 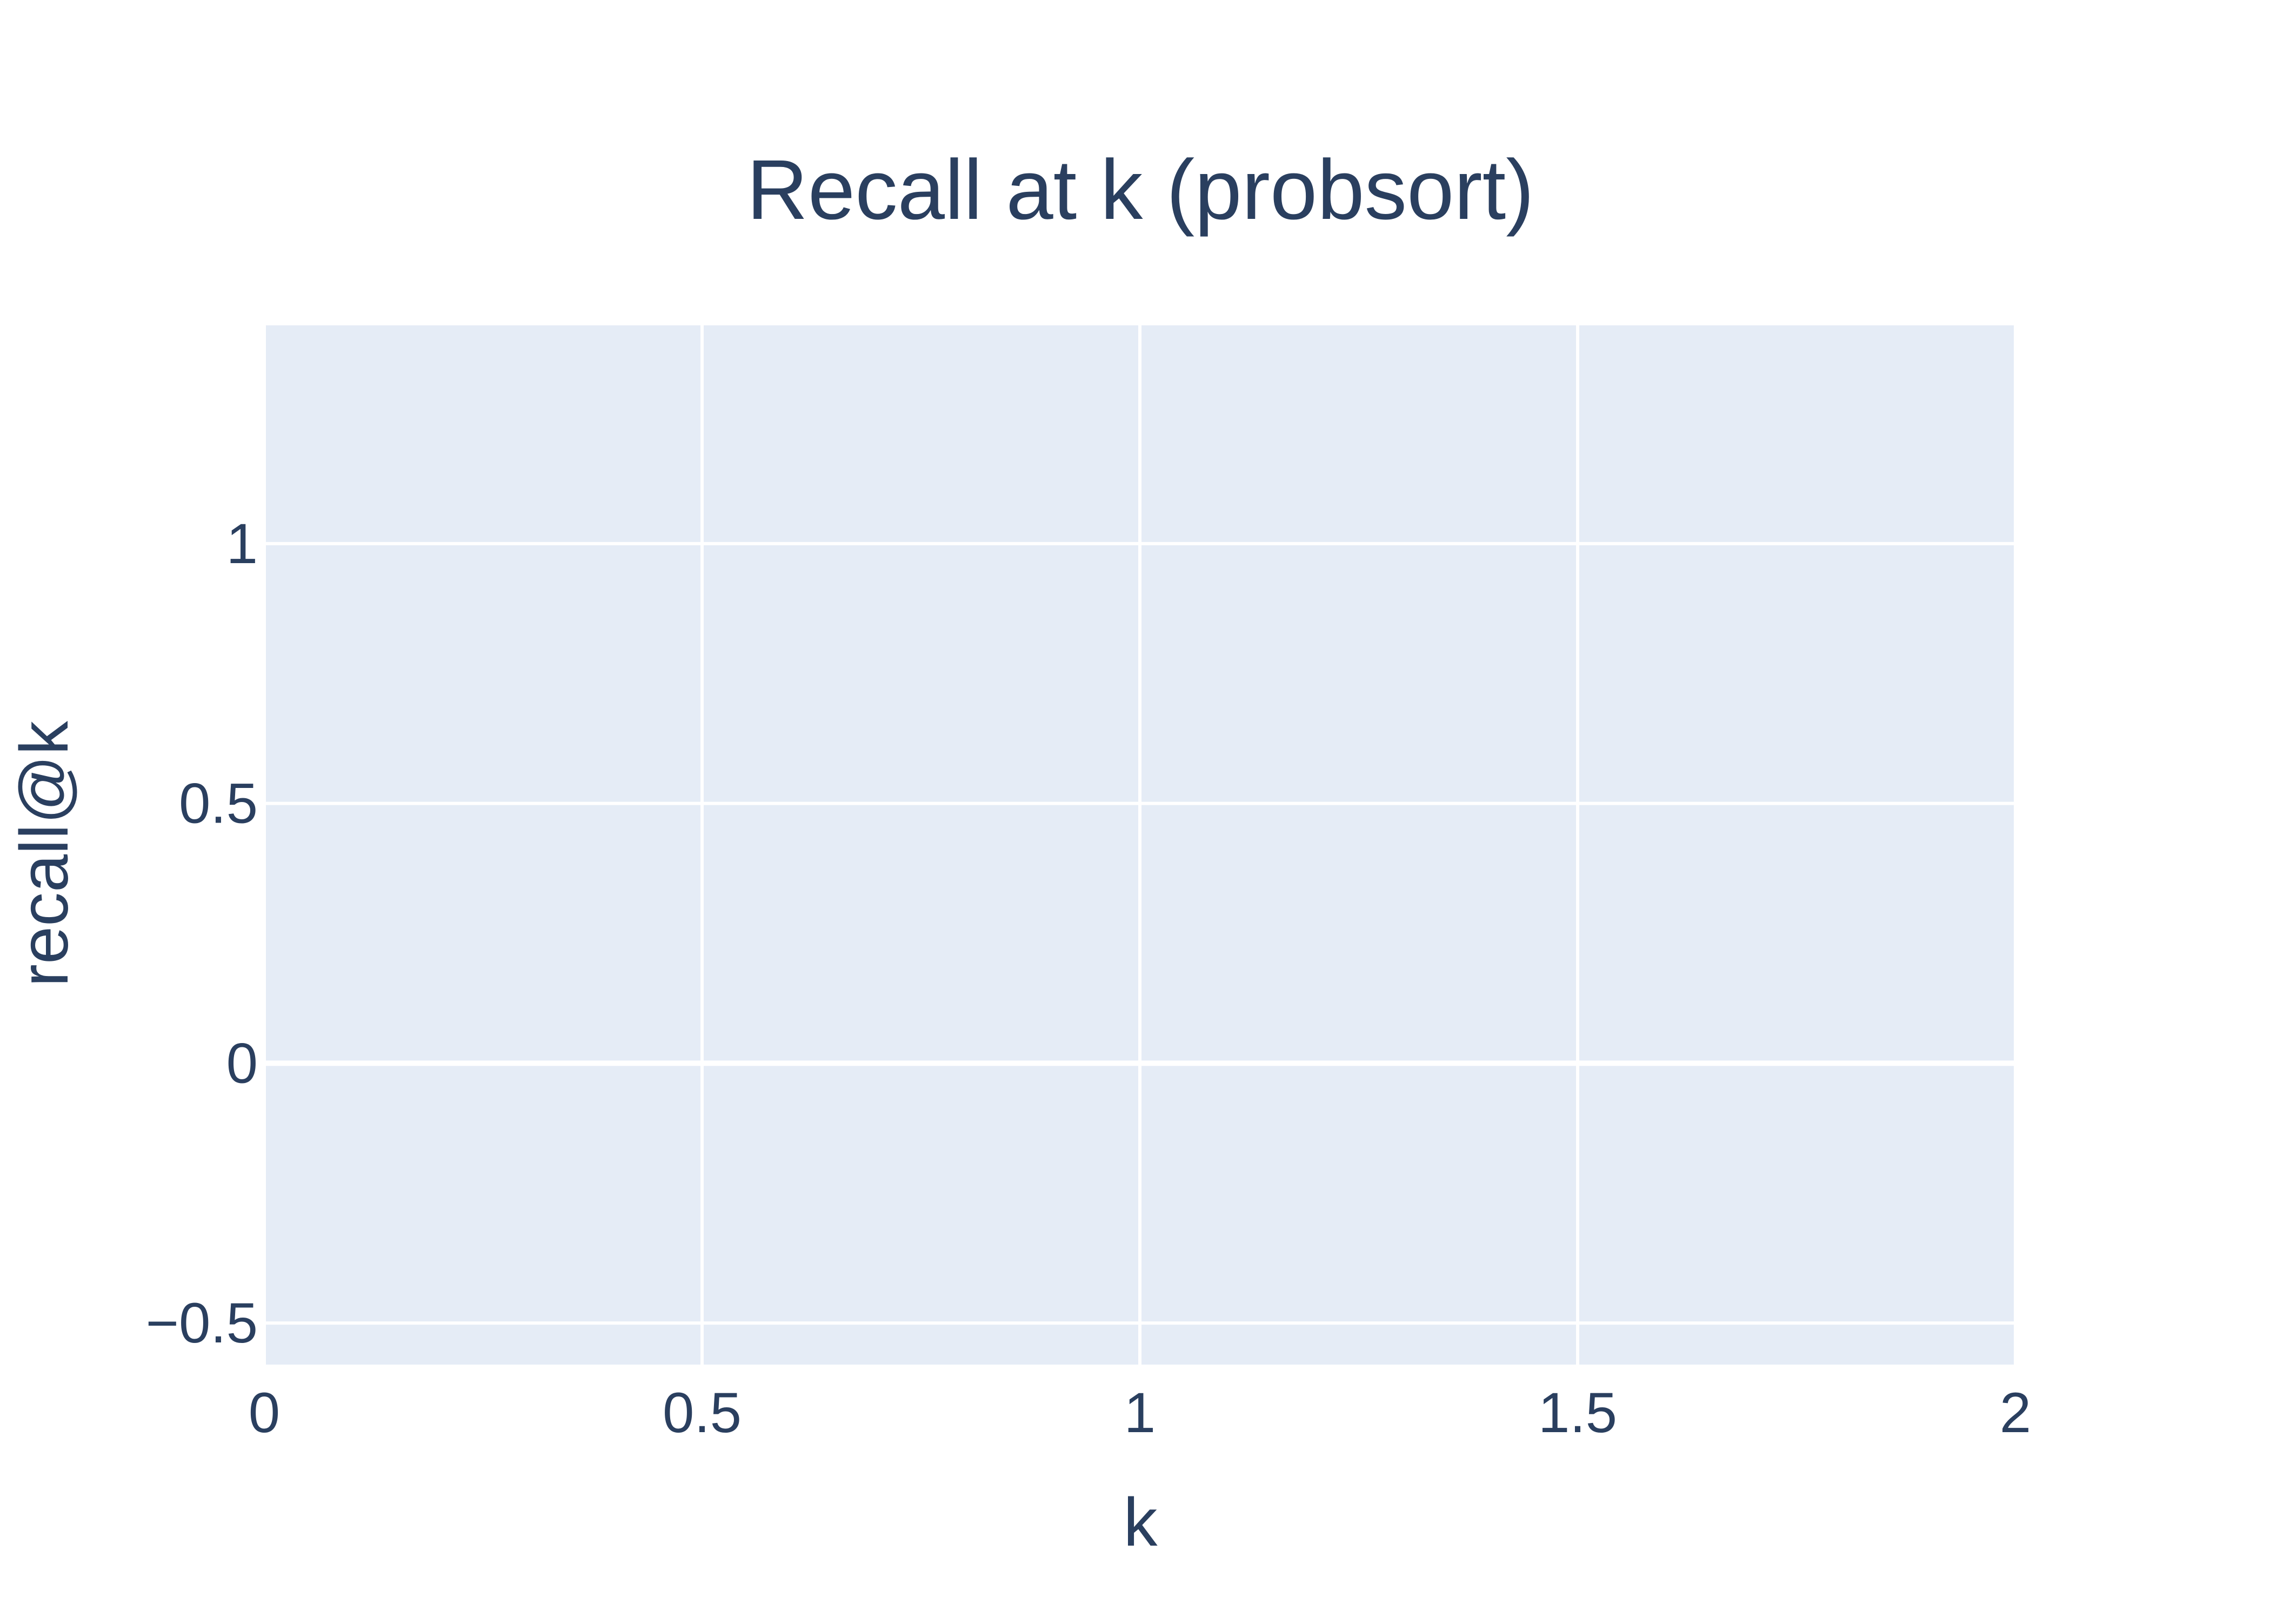 What do you see at coordinates (202, 1323) in the screenshot?
I see `y-tick-label: −0.5` at bounding box center [202, 1323].